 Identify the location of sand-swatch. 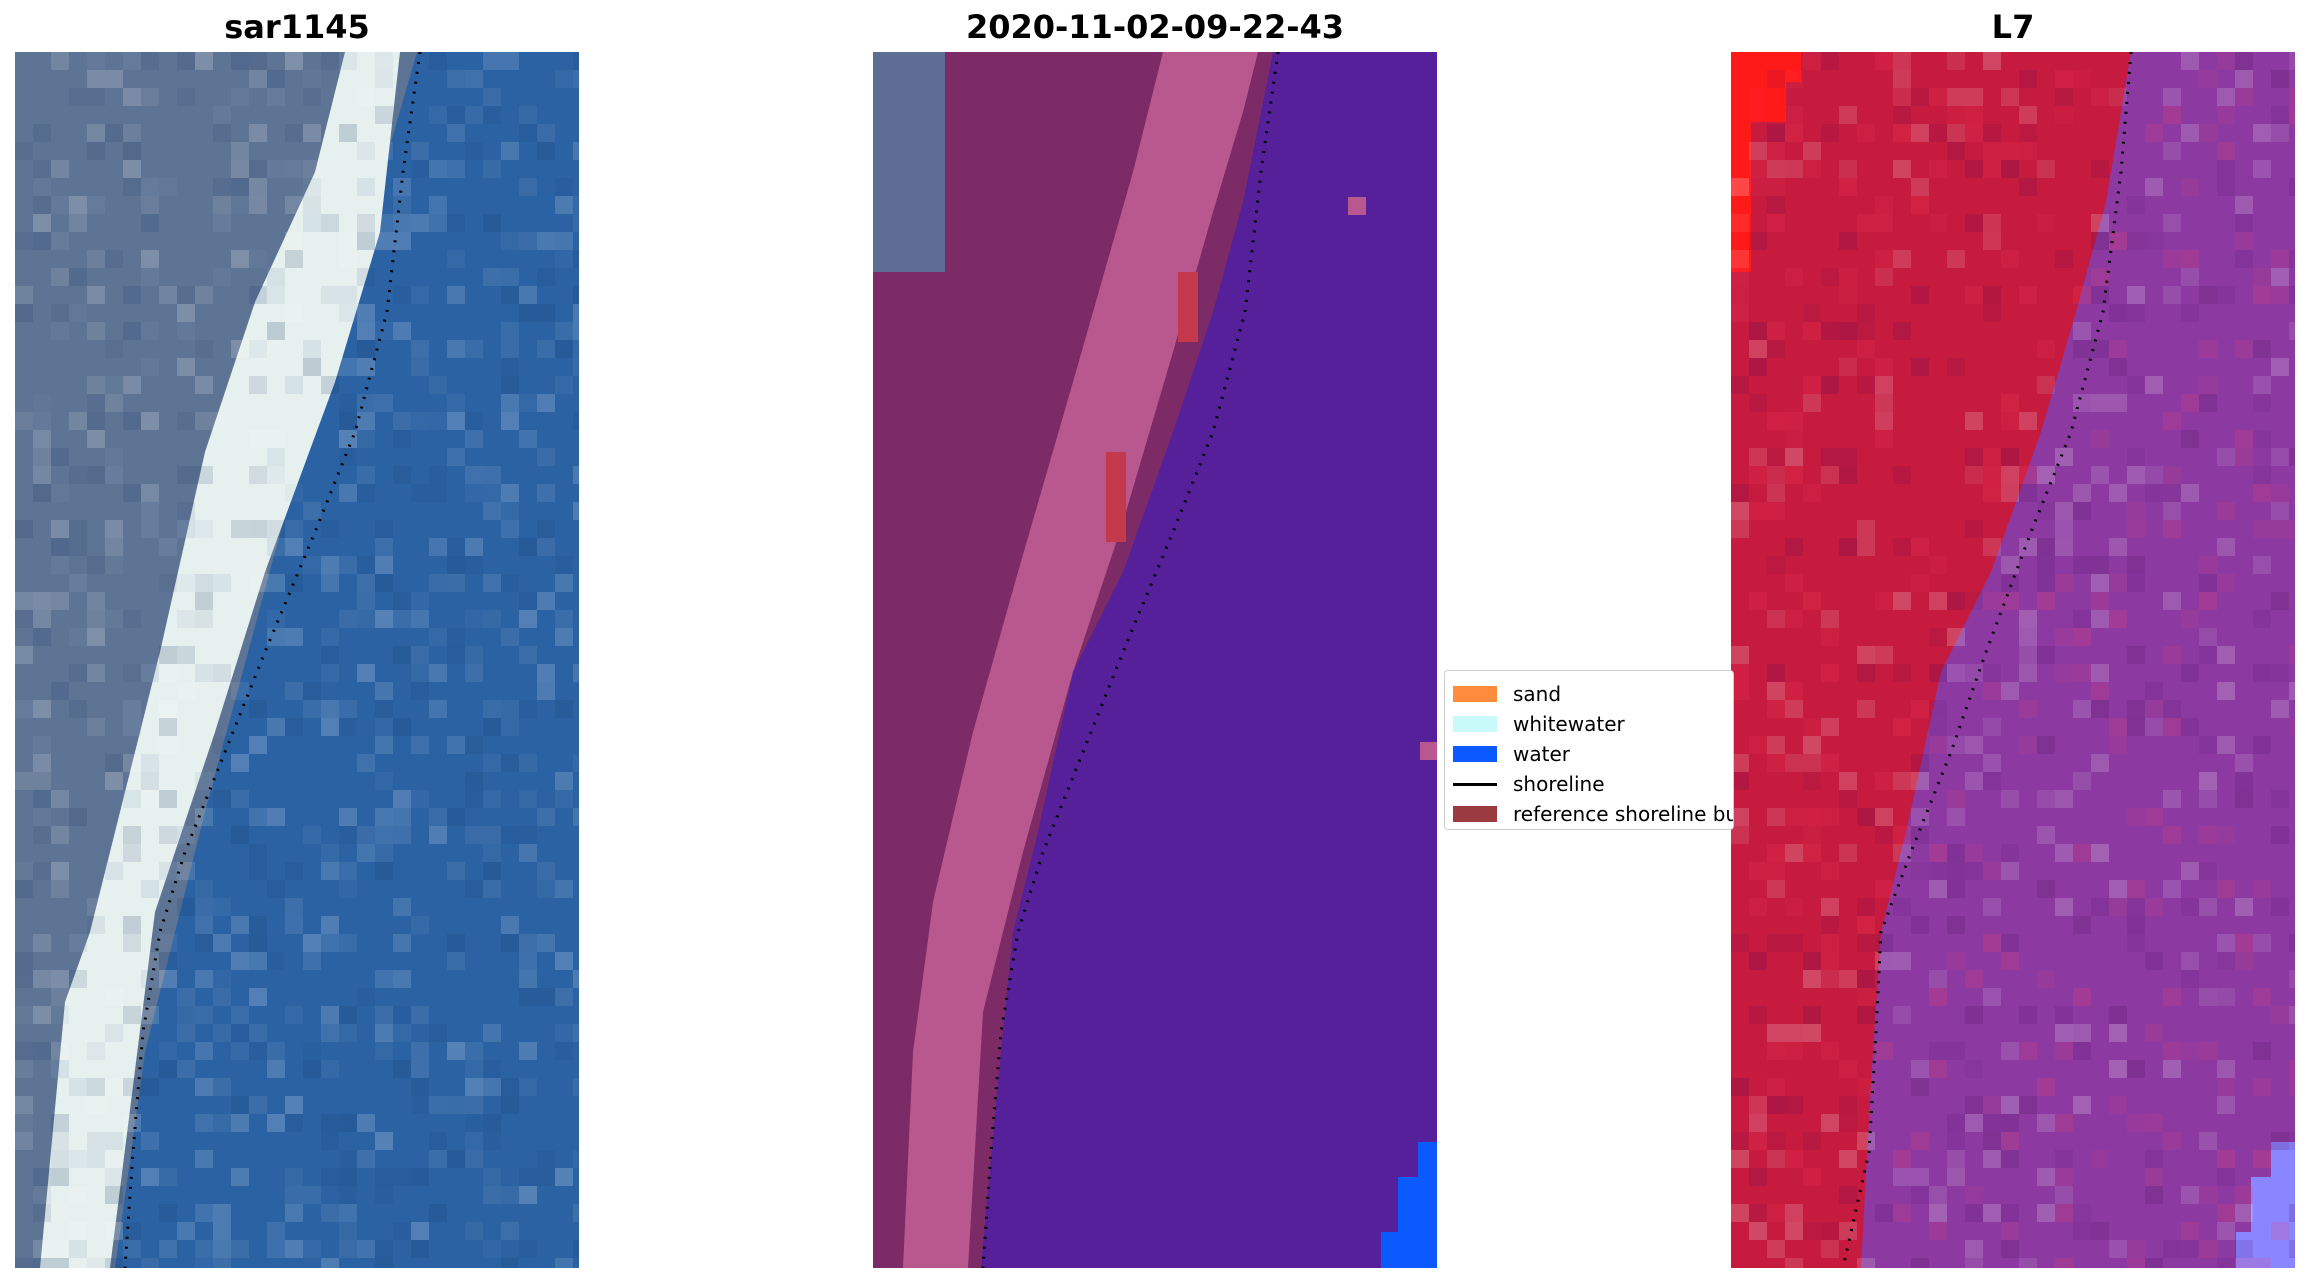
(1475, 694).